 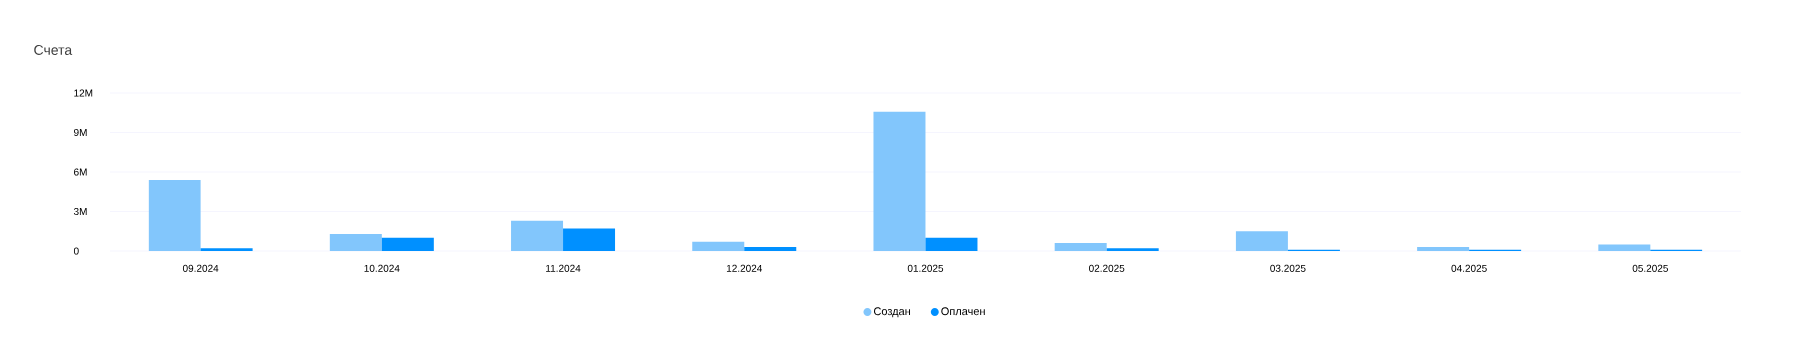 I want to click on x-tick-label: 04.2025, so click(x=1469, y=268).